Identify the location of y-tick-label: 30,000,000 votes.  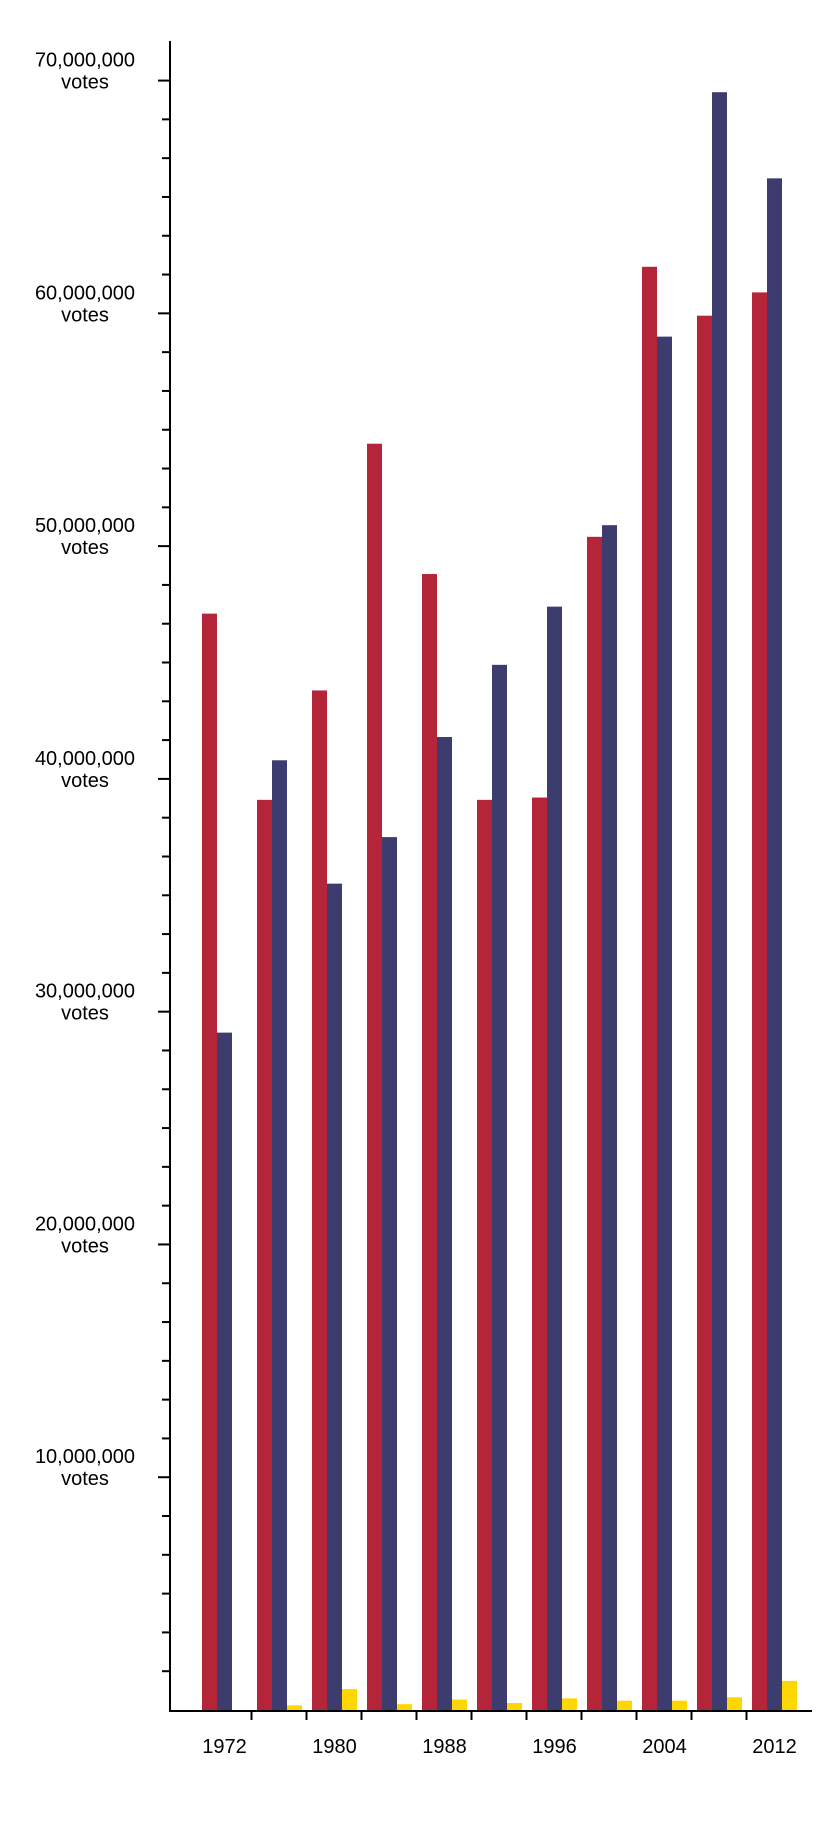
(85, 1003).